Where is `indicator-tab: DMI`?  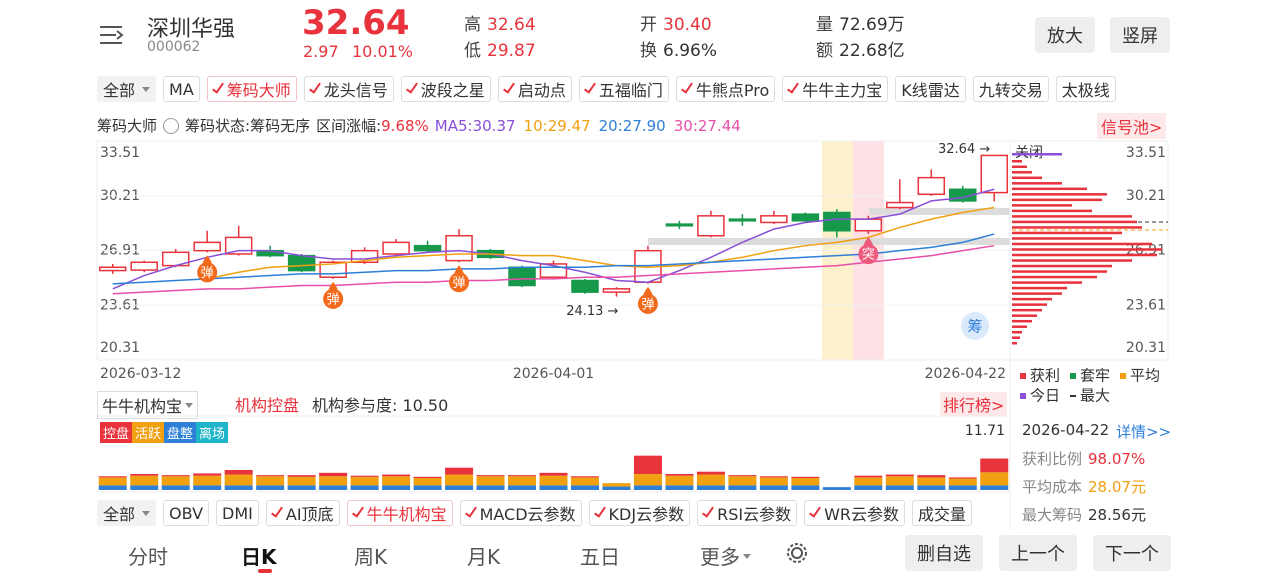 indicator-tab: DMI is located at coordinates (237, 513).